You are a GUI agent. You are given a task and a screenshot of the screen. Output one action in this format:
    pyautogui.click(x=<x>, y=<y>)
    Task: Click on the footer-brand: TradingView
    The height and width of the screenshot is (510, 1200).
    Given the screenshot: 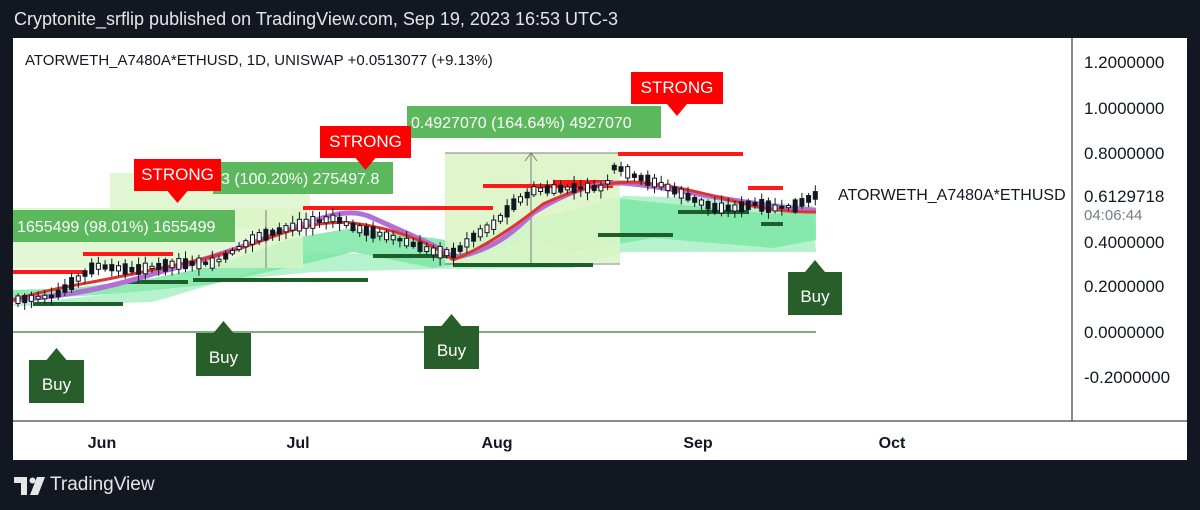 What is the action you would take?
    pyautogui.click(x=102, y=484)
    